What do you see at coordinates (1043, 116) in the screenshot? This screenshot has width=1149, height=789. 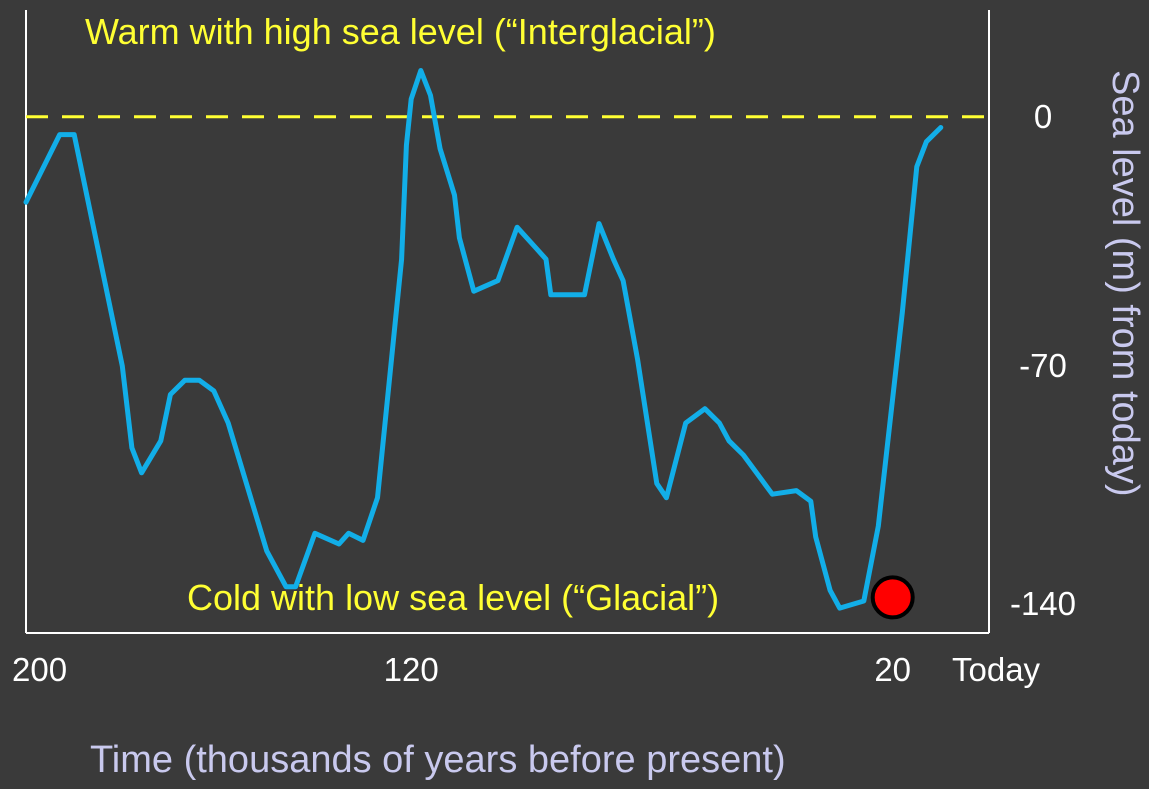 I see `y-tick-label: 0` at bounding box center [1043, 116].